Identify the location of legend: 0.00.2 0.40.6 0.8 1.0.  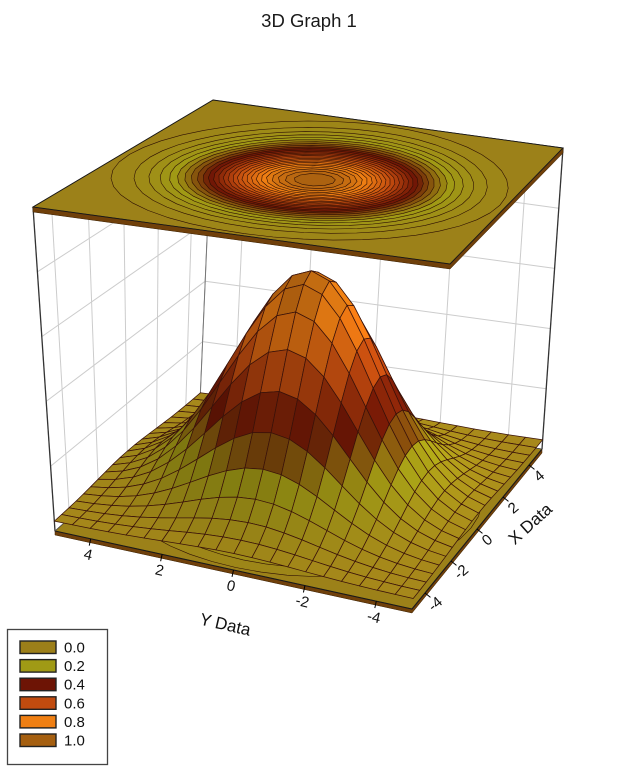
(57, 697).